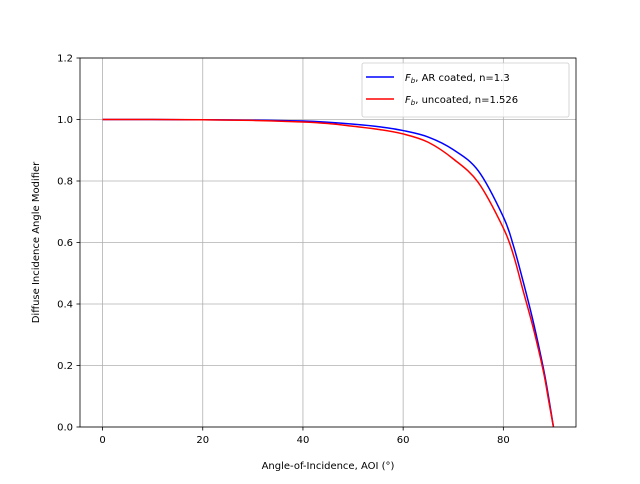  I want to click on x-tick-label: 80, so click(503, 440).